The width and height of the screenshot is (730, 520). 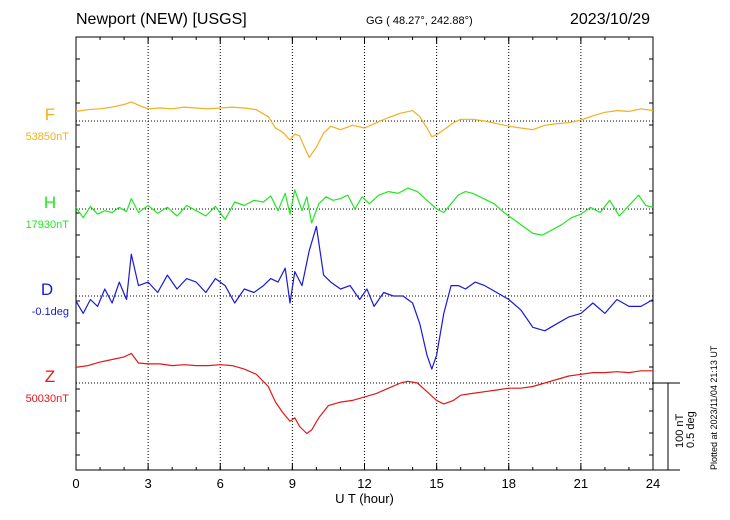 I want to click on station-title: Newport (NEW) [USGS], so click(x=161, y=19).